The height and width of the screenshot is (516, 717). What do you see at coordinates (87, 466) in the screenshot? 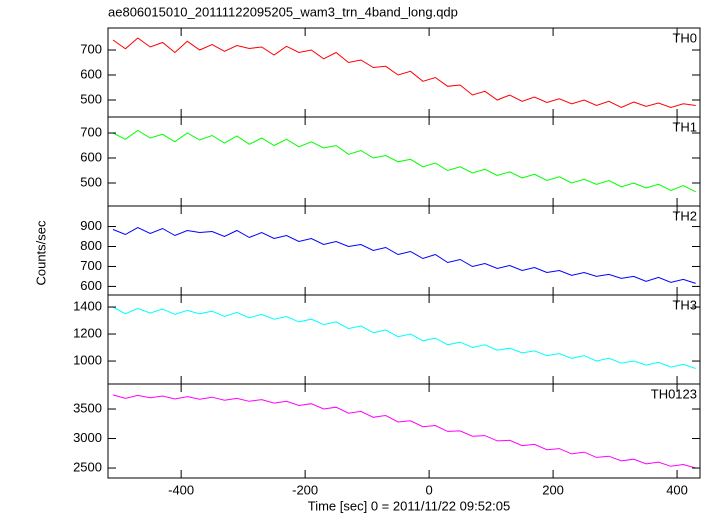
I see `y-tick-label: 2500` at bounding box center [87, 466].